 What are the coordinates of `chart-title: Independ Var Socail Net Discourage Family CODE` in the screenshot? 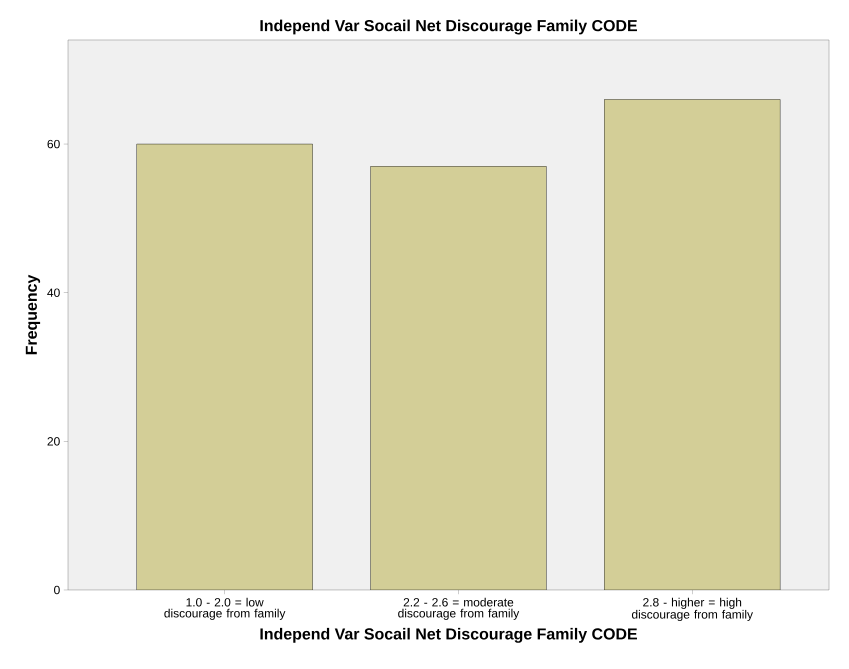 It's located at (448, 27).